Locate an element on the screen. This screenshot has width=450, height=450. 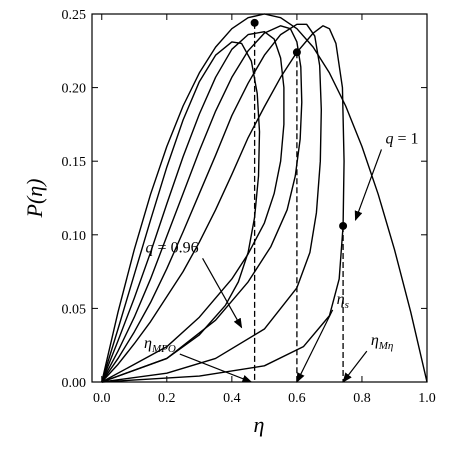
annotation-label: q = 1 is located at coordinates (401, 138).